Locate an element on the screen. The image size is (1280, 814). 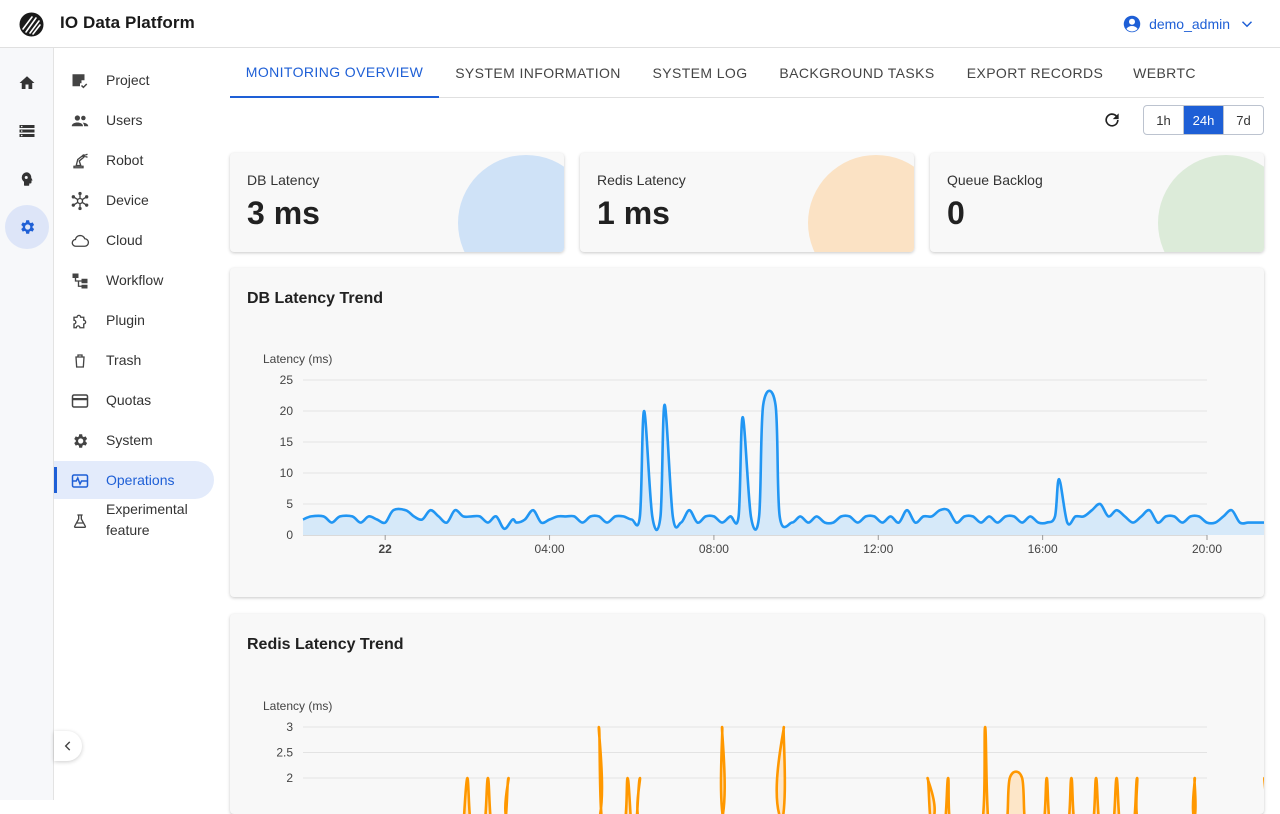
y-tick-label: 2 is located at coordinates (289, 778).